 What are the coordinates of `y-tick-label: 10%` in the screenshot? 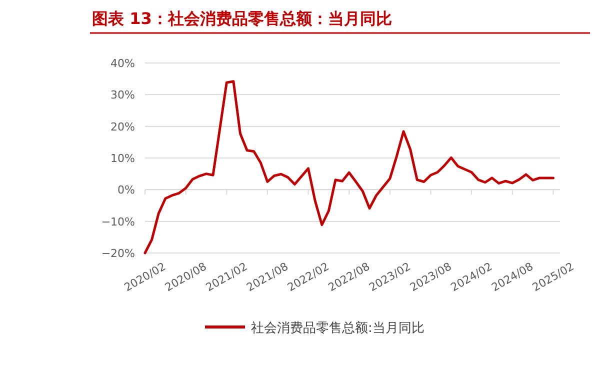 It's located at (122, 158).